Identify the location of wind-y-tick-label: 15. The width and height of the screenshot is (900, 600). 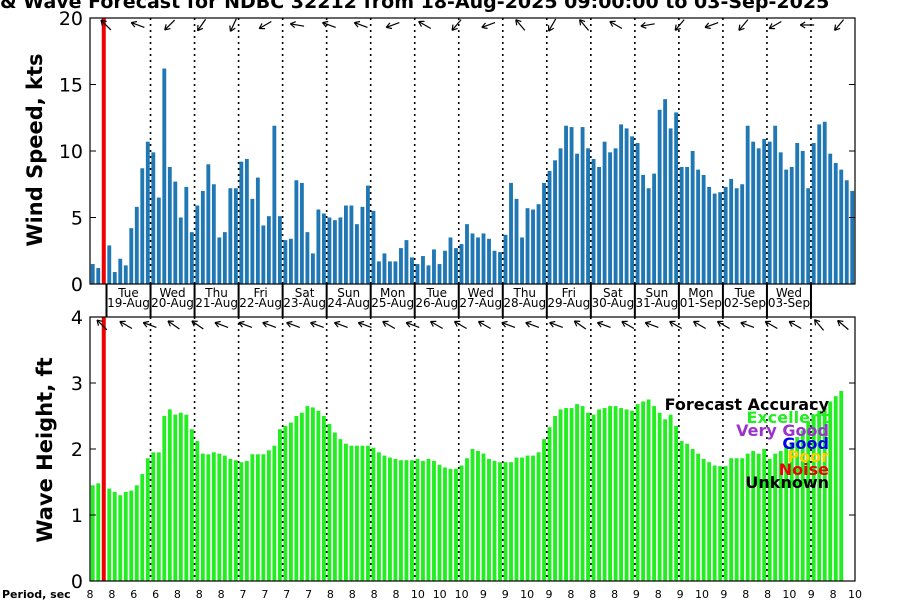
(71, 86).